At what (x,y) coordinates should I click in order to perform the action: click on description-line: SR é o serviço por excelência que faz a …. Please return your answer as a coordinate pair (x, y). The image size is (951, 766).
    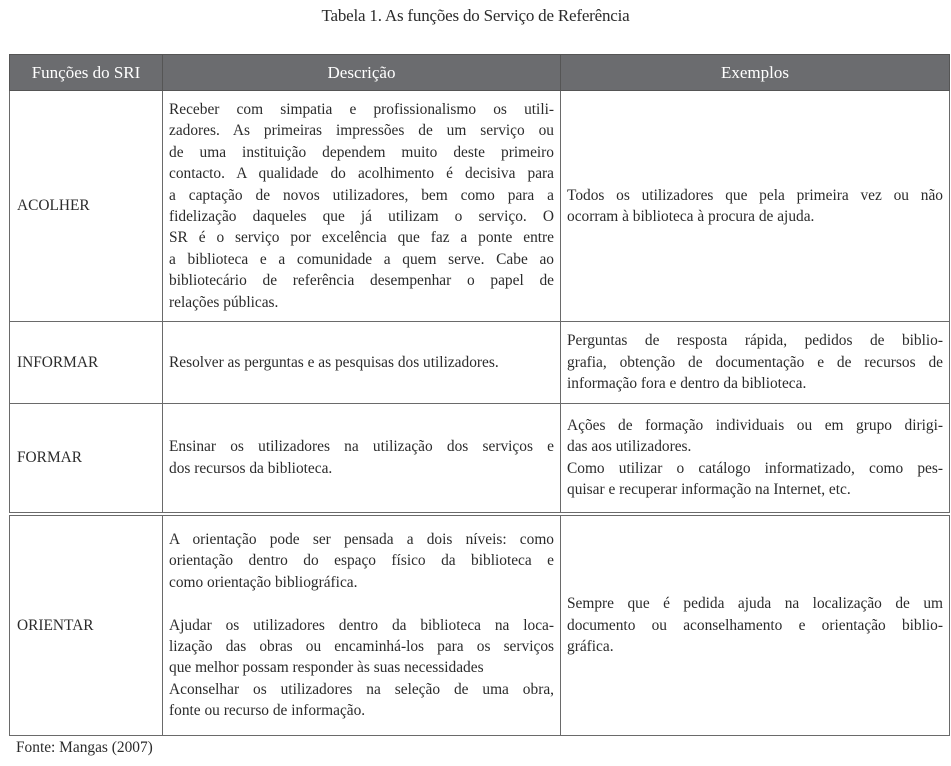
    Looking at the image, I should click on (361, 238).